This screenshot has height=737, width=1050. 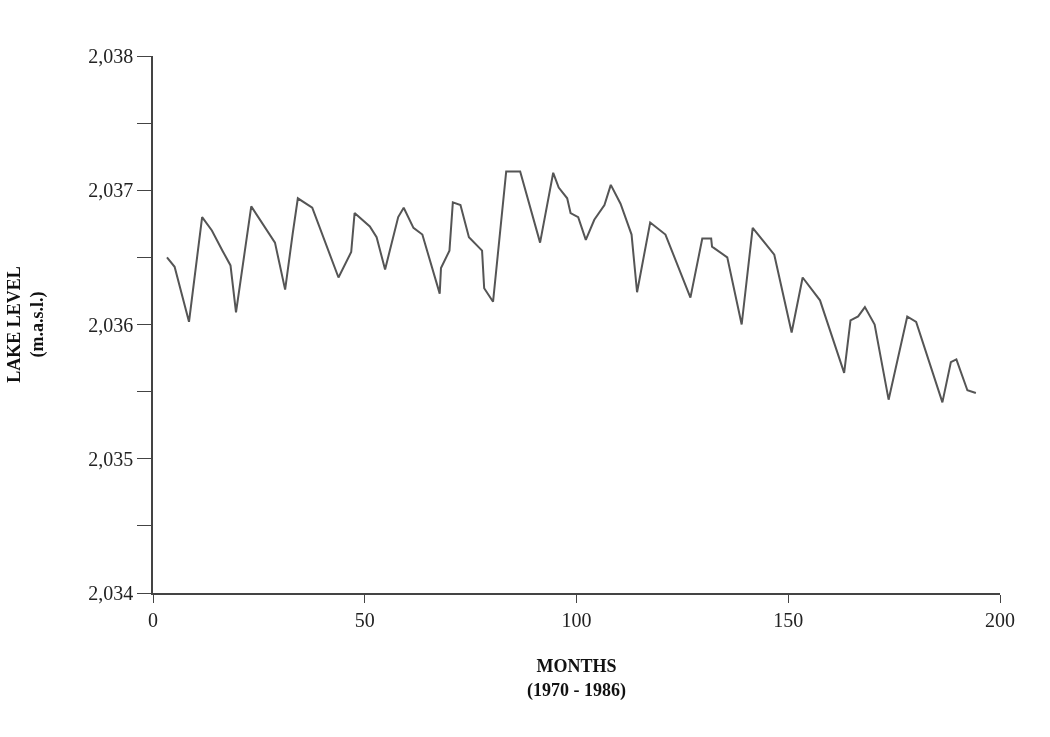 I want to click on x-tick-label: 0, so click(x=153, y=619).